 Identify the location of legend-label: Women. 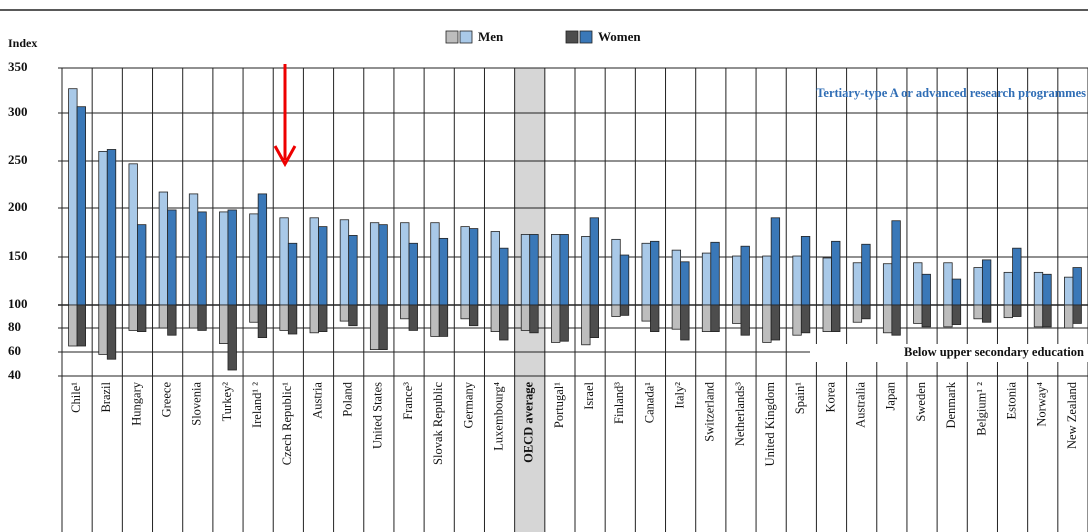
(619, 36).